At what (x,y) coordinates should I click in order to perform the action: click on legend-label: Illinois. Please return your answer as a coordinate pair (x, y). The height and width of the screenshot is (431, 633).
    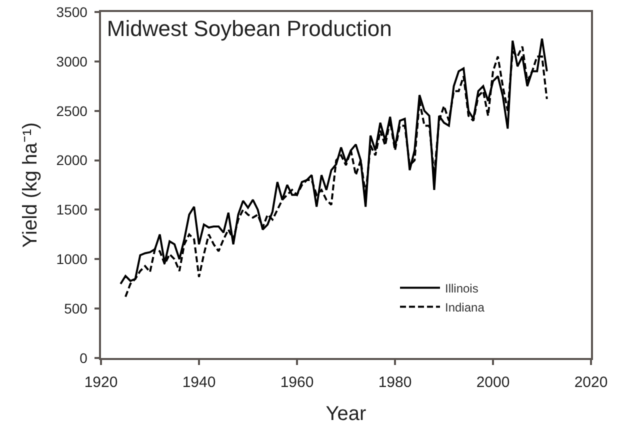
    Looking at the image, I should click on (461, 288).